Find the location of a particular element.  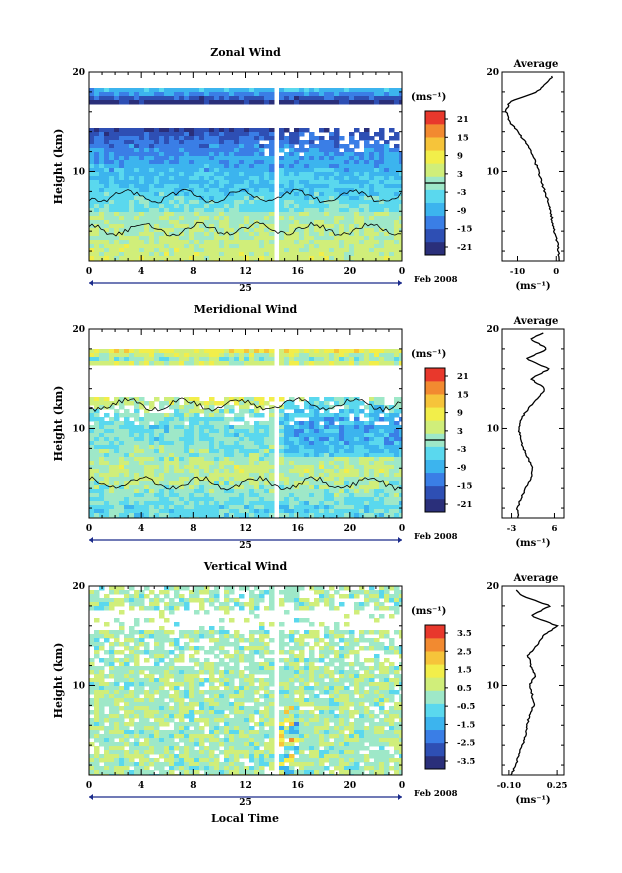

colorbar-tick-label: 3 is located at coordinates (460, 175).